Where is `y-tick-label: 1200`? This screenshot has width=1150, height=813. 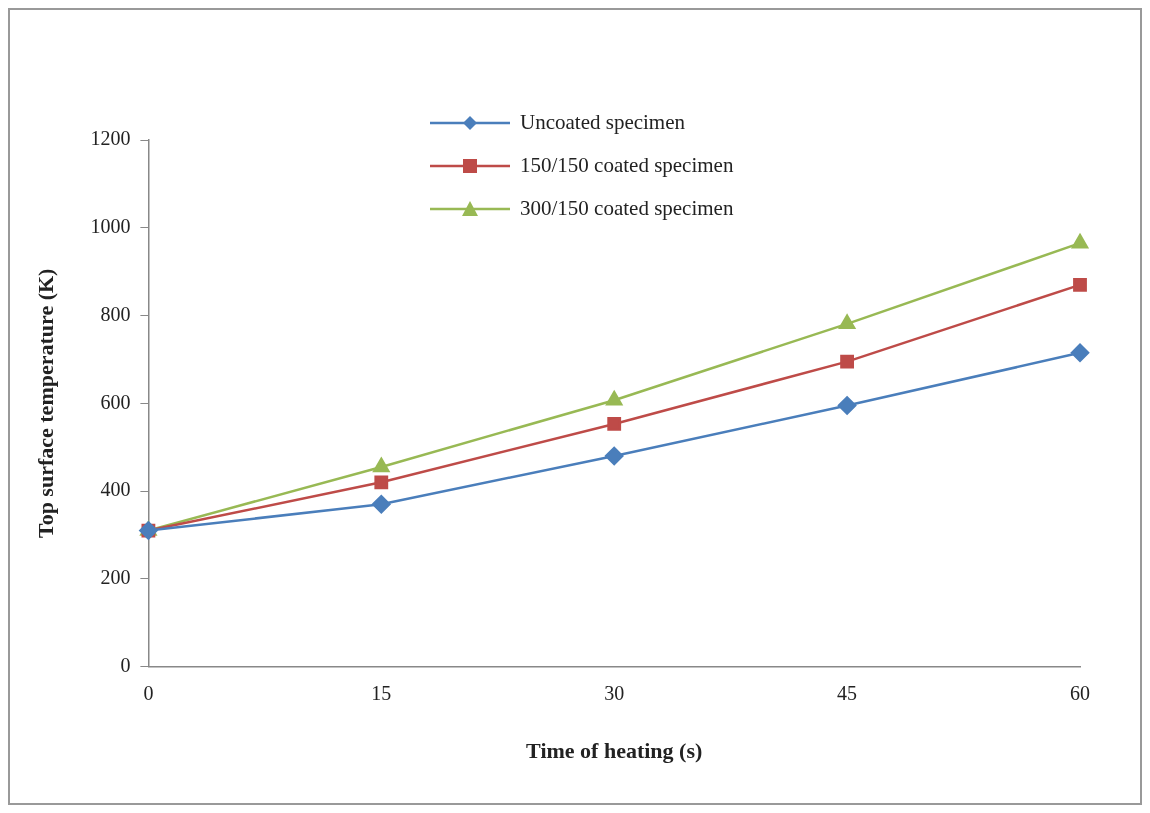 y-tick-label: 1200 is located at coordinates (110, 138).